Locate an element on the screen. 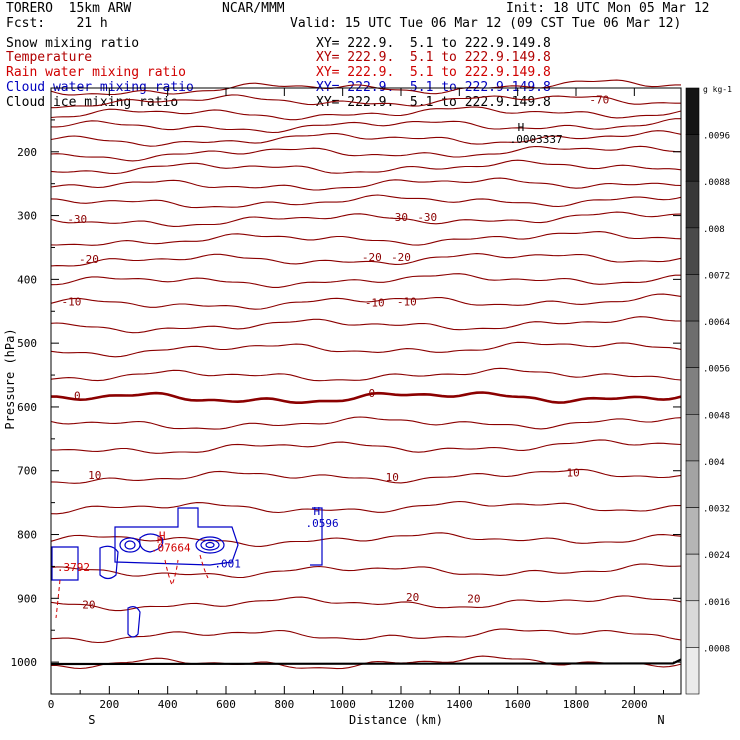 This screenshot has width=740, height=740. x-tick-label: 600 is located at coordinates (226, 704).